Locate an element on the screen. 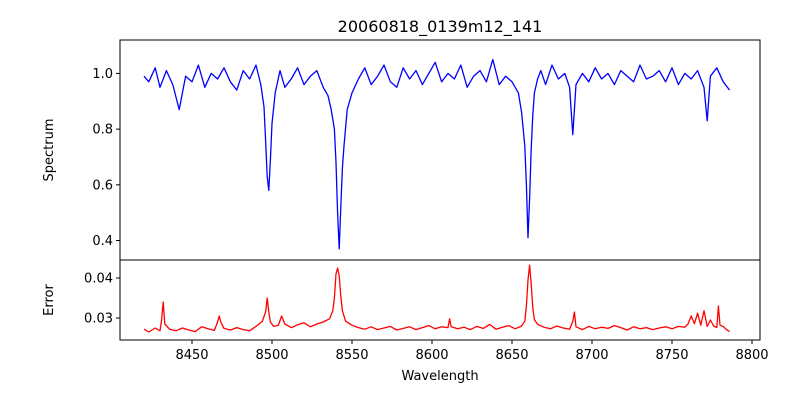 This screenshot has width=800, height=400. x-tick-label: 8800 is located at coordinates (751, 355).